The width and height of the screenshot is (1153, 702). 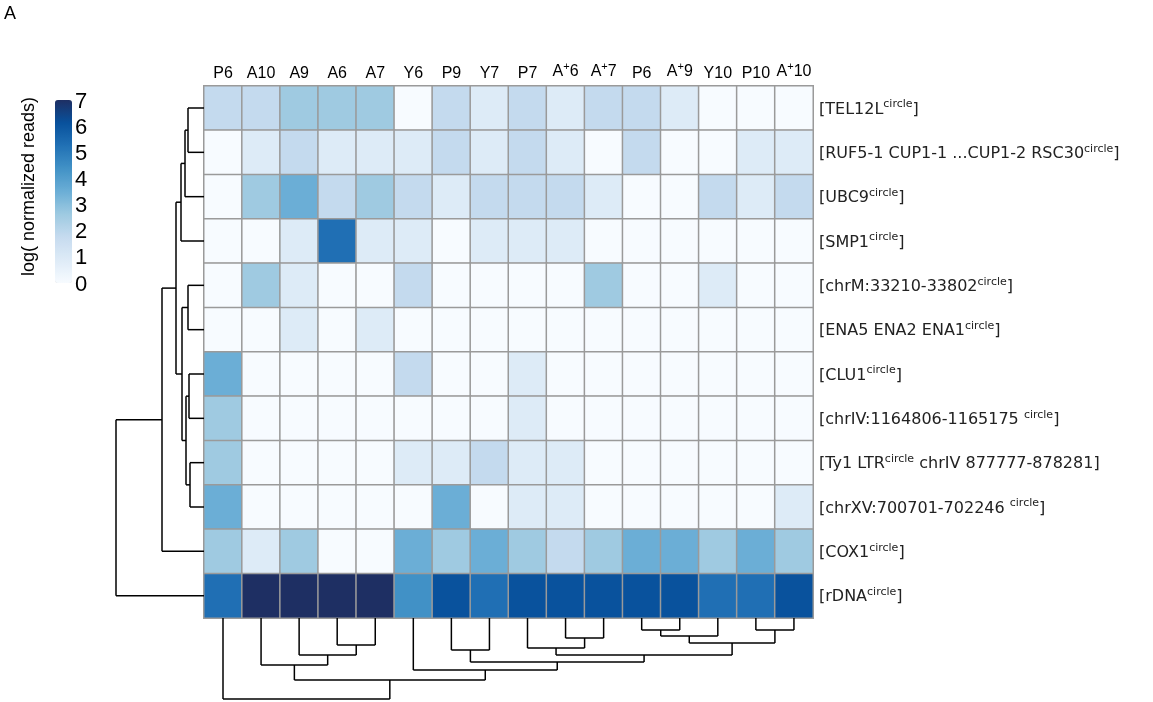 I want to click on color-bar-label: 6, so click(x=81, y=126).